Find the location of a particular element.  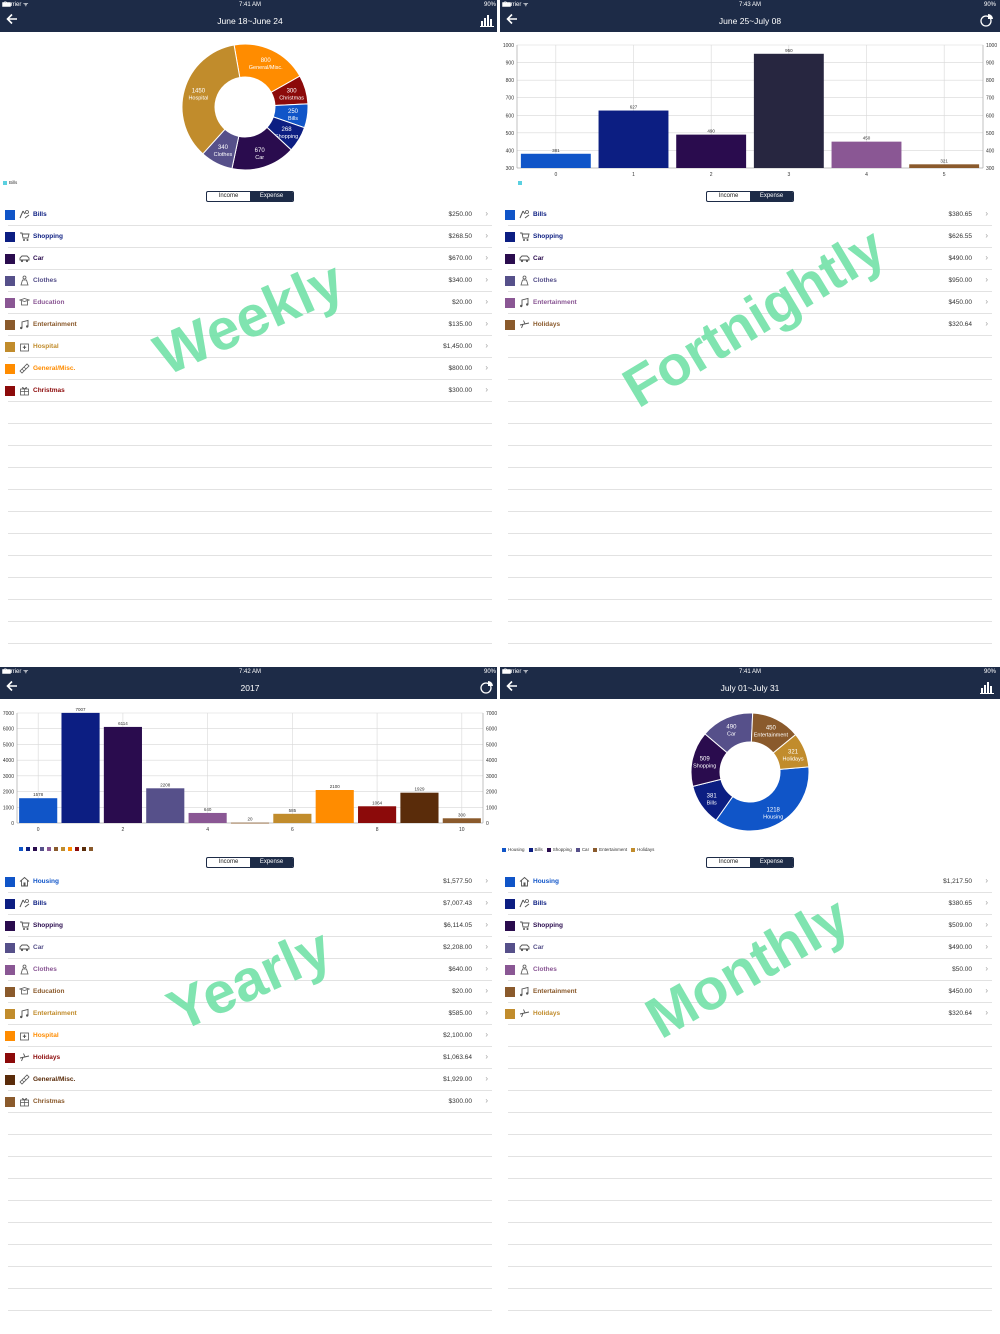

category-row-bills: Bills $250.00 › is located at coordinates (248, 215).